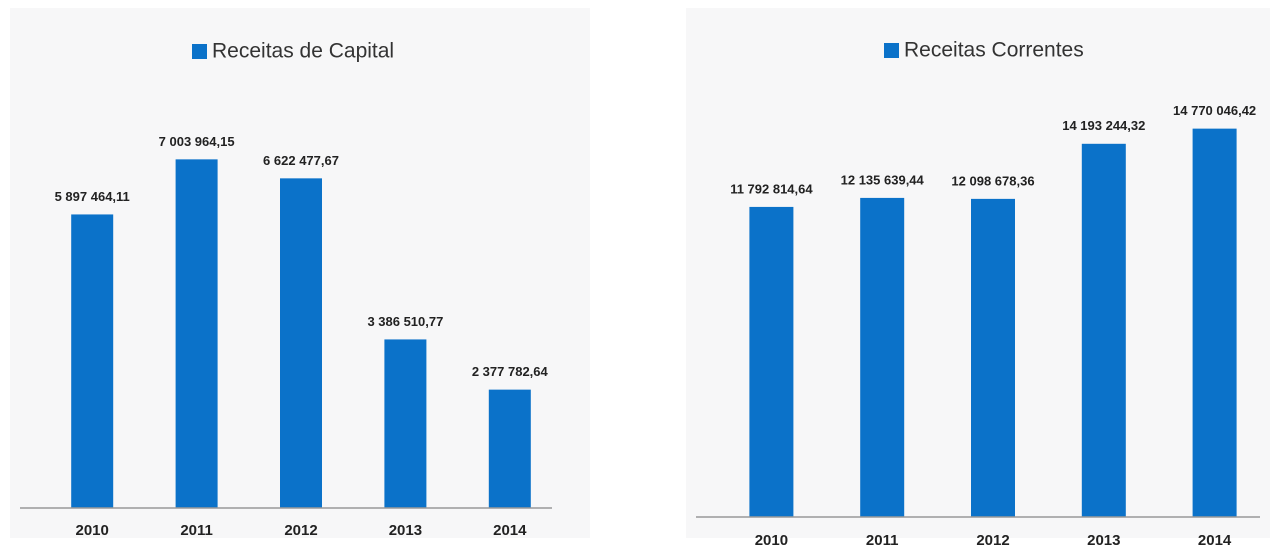 The width and height of the screenshot is (1283, 547). Describe the element at coordinates (301, 160) in the screenshot. I see `data-label: 6 622 477,67` at that location.